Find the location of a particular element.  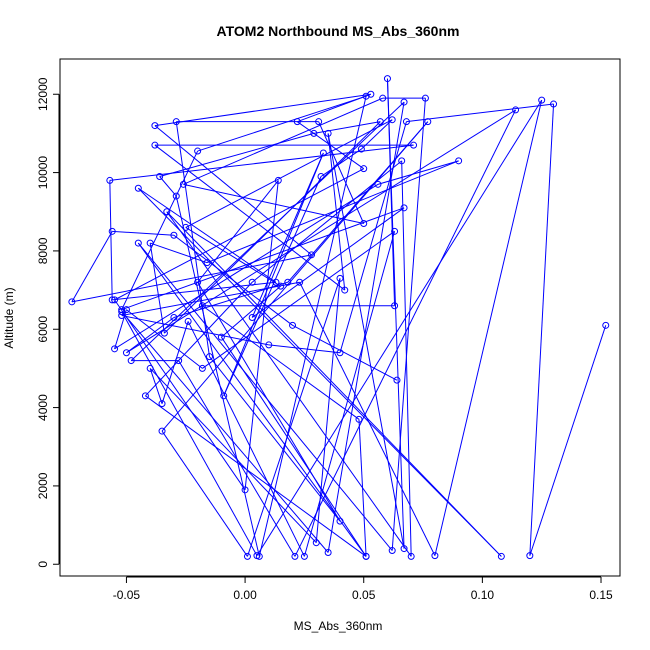

x-tick-label: 0.00 is located at coordinates (245, 595).